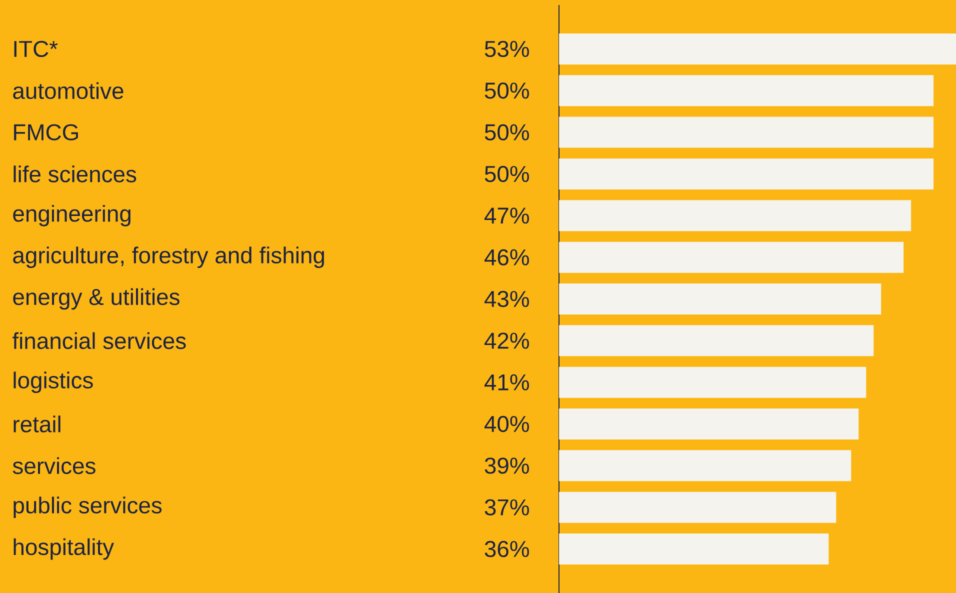 This screenshot has width=956, height=593. Describe the element at coordinates (53, 383) in the screenshot. I see `y-tick-label: logistics` at that location.